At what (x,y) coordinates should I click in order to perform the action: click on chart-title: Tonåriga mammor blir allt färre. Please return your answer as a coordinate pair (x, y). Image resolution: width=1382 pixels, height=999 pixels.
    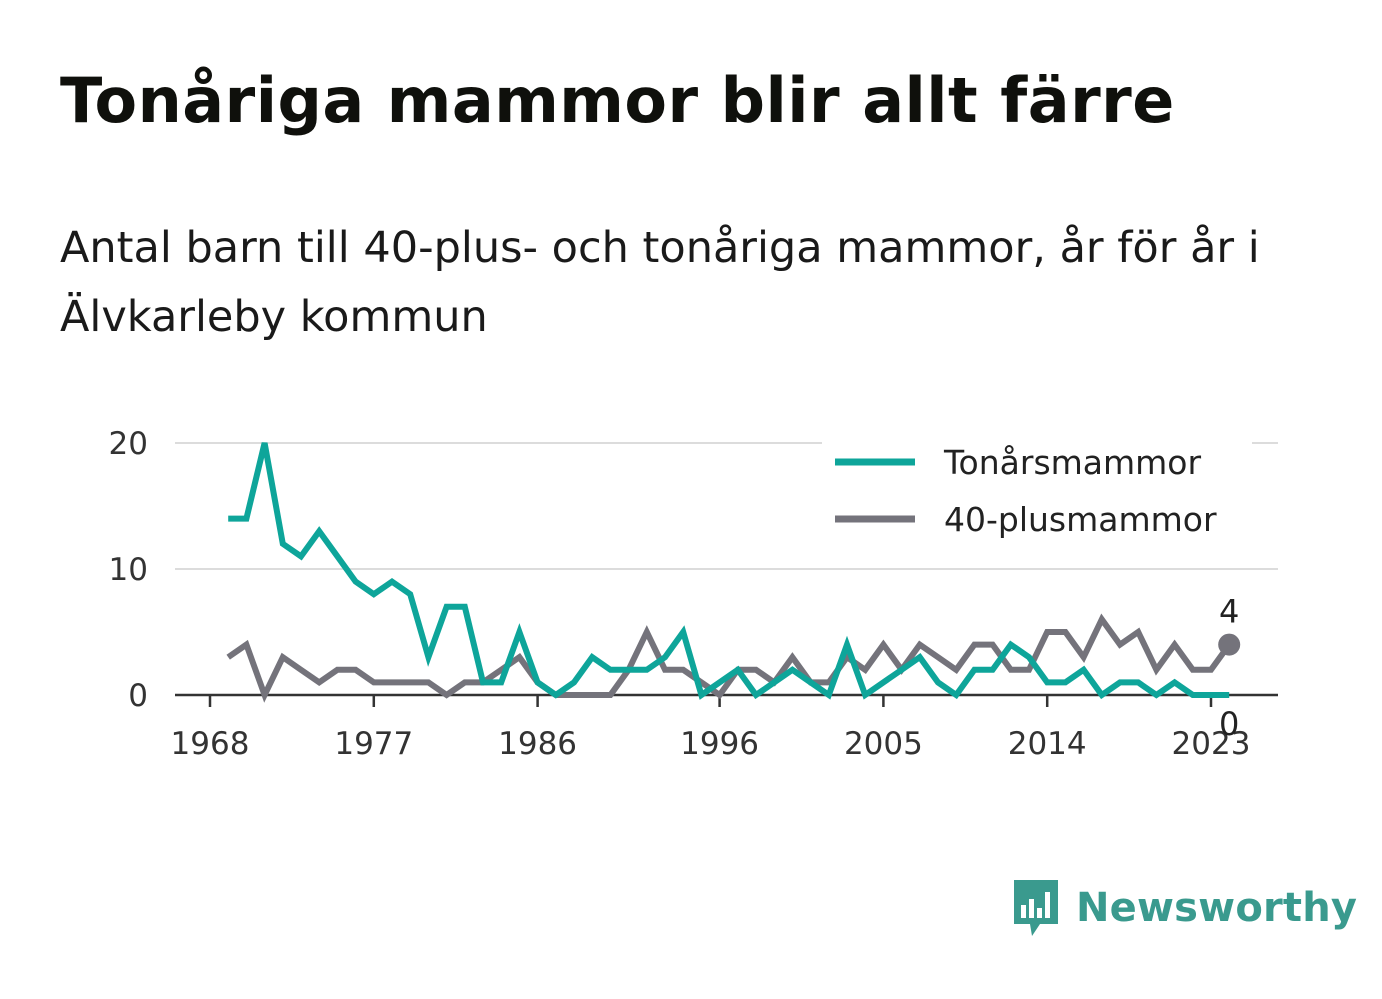
    Looking at the image, I should click on (617, 100).